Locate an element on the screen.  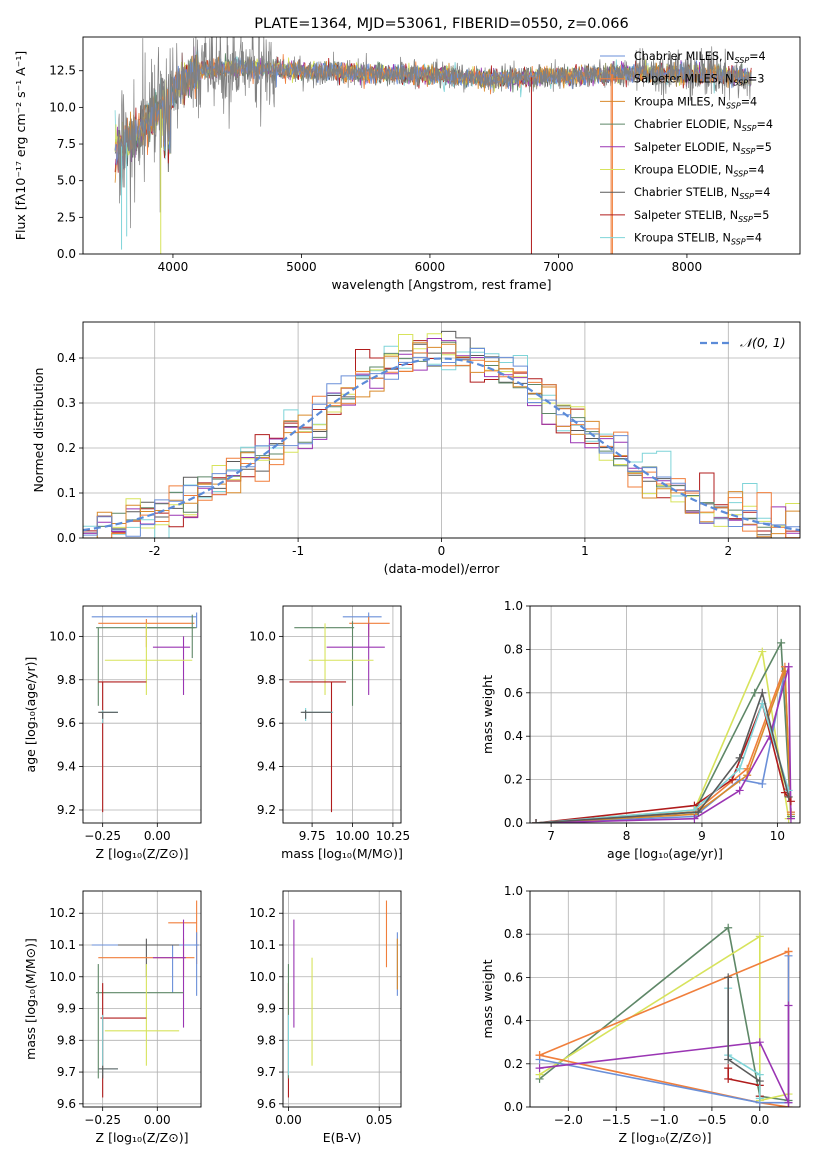
legend-label: Salpeter MILES, NSSP=3 is located at coordinates (699, 80).